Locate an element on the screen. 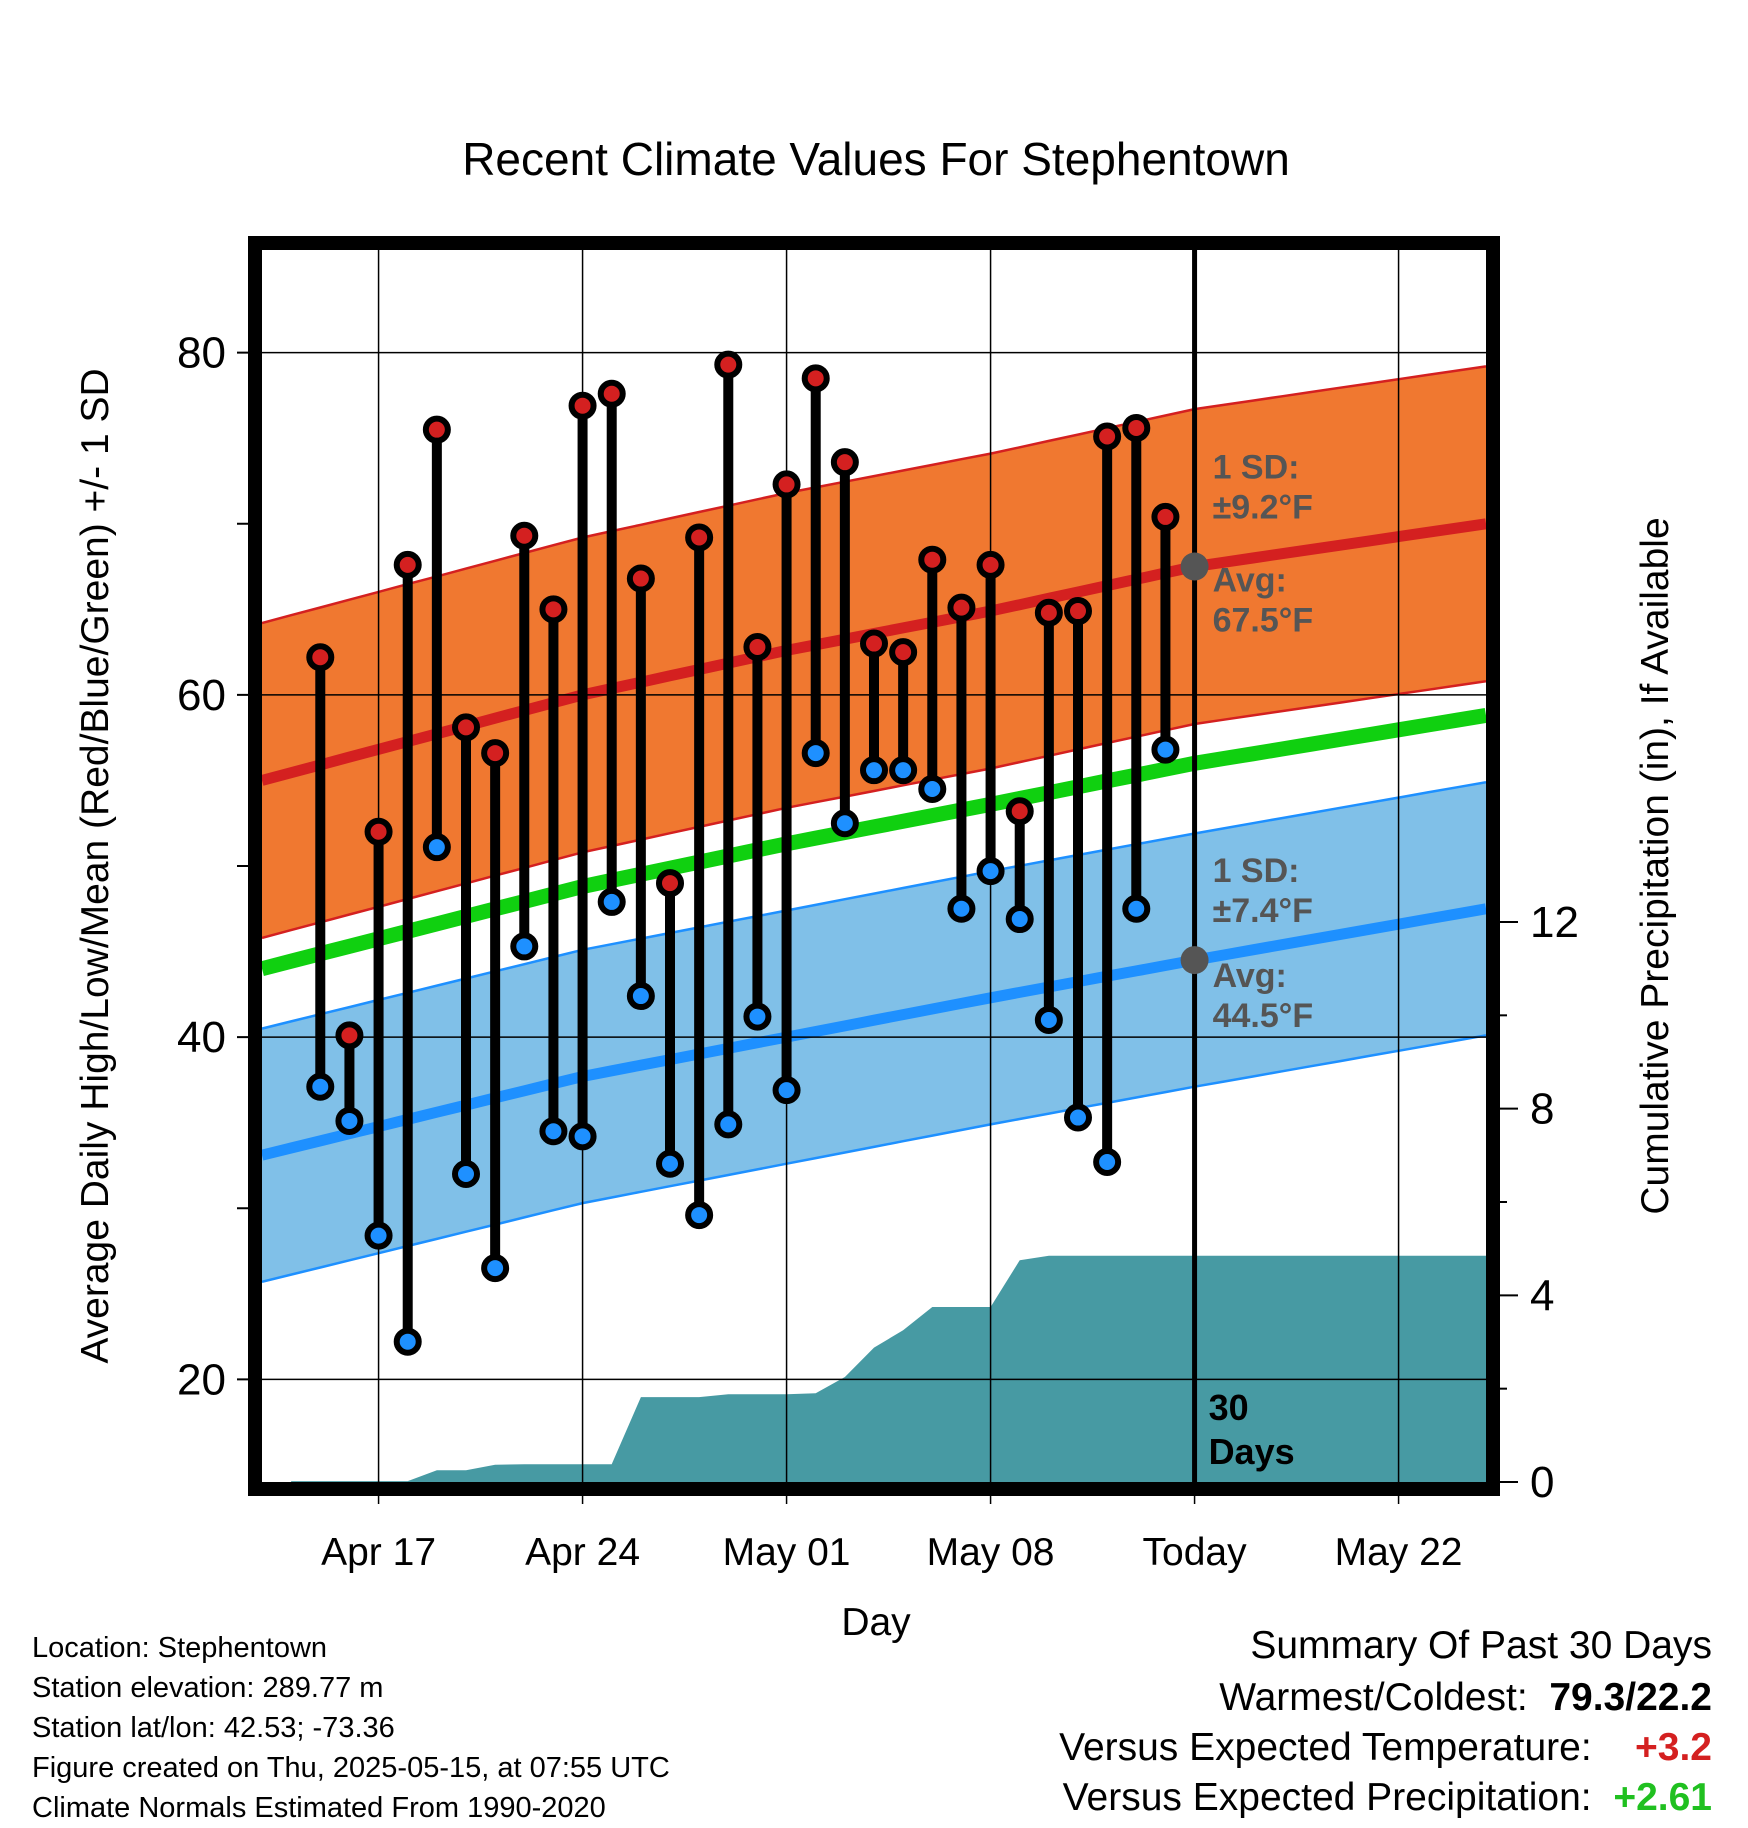 The width and height of the screenshot is (1748, 1828). summary-temperature: Versus Expected Temperature: +3.2 is located at coordinates (1385, 1748).